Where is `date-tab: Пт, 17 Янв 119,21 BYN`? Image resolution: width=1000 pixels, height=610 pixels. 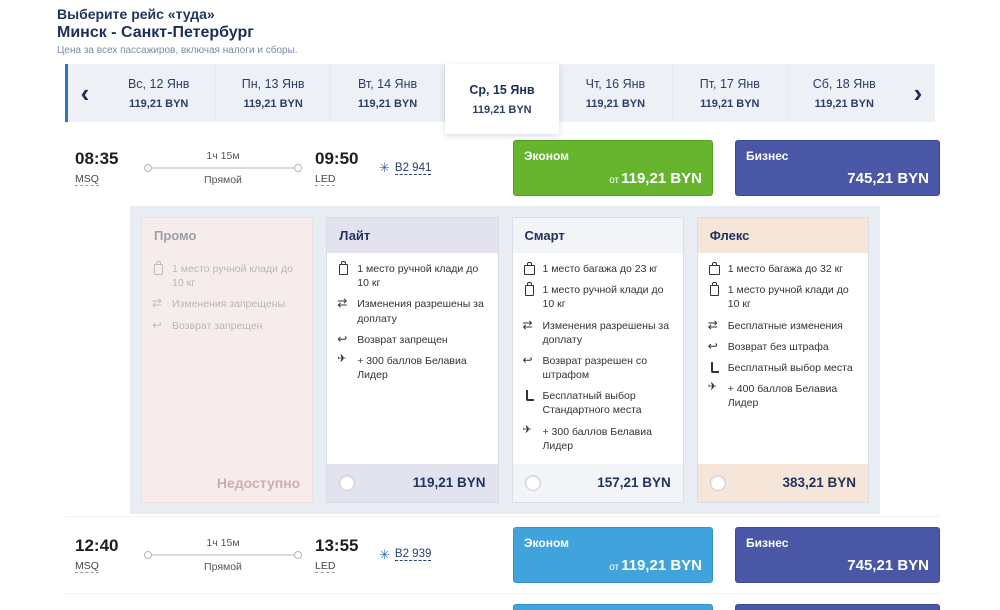 date-tab: Пт, 17 Янв 119,21 BYN is located at coordinates (730, 93).